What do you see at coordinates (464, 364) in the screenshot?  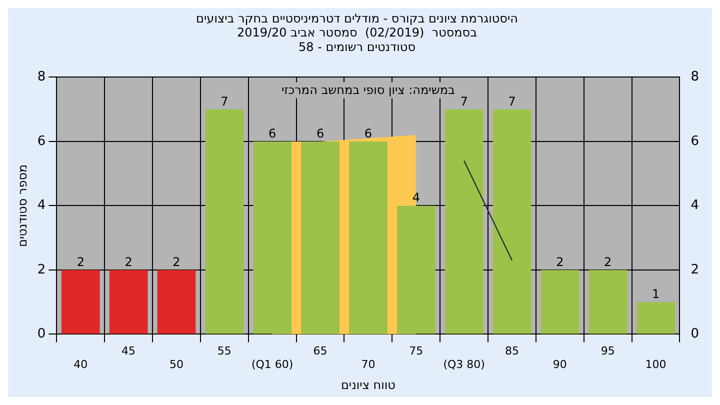 I see `x-tick-label: (Q3 80)` at bounding box center [464, 364].